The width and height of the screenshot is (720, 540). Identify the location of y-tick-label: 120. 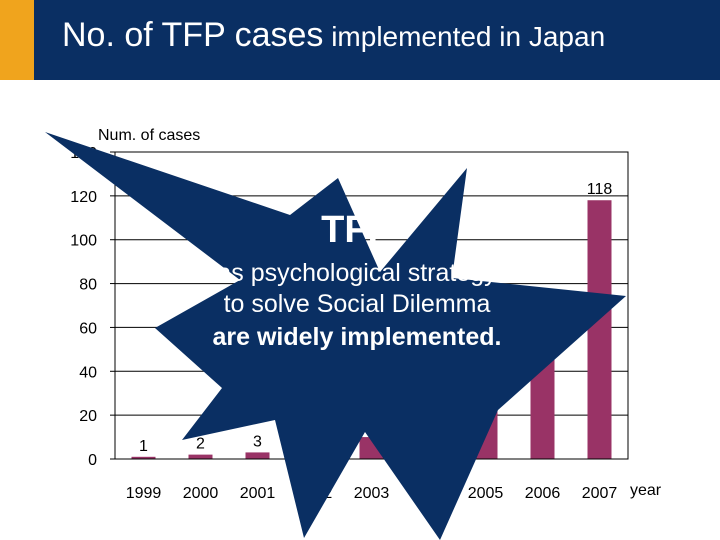
(83, 197).